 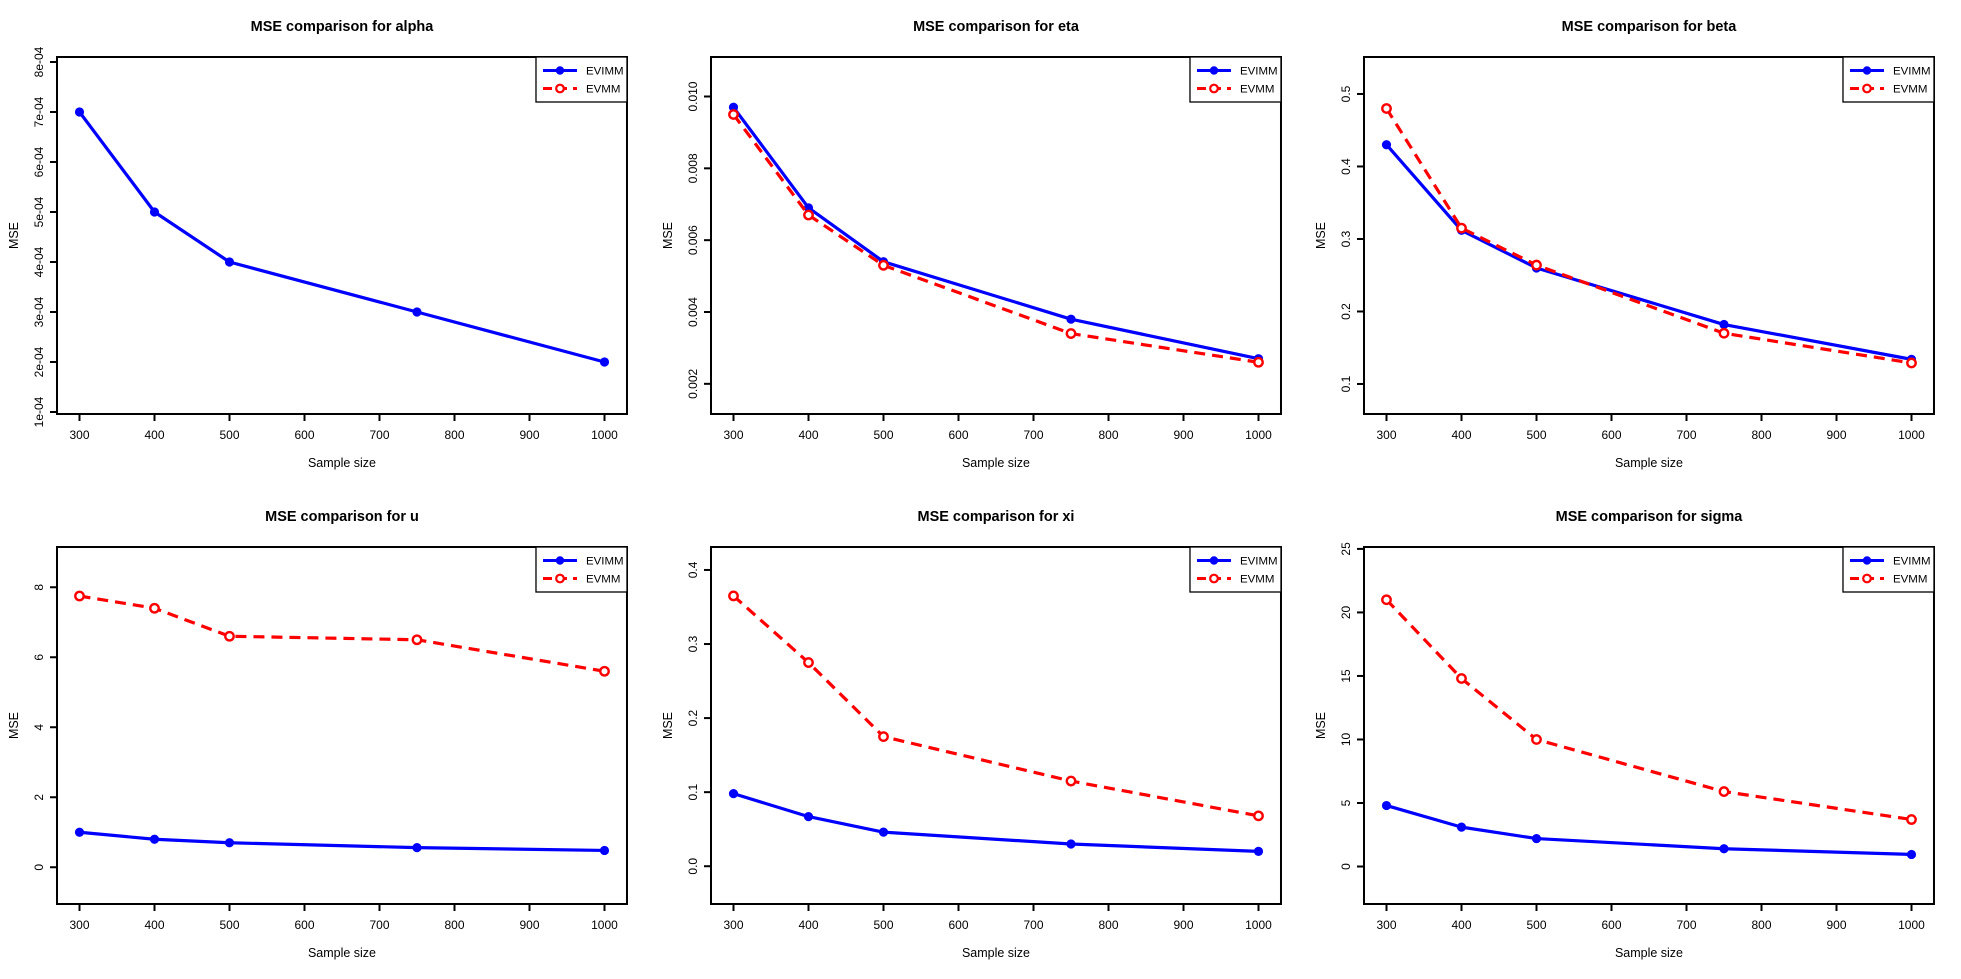 What do you see at coordinates (1346, 548) in the screenshot?
I see `y-tick-label: 25` at bounding box center [1346, 548].